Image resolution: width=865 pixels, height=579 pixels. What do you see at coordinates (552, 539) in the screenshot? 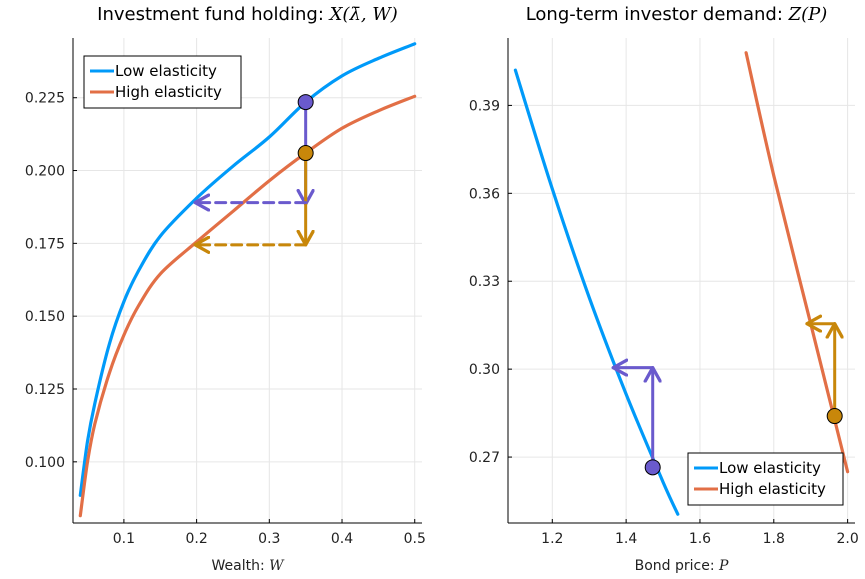
I see `x-tick-label: 1.2` at bounding box center [552, 539].